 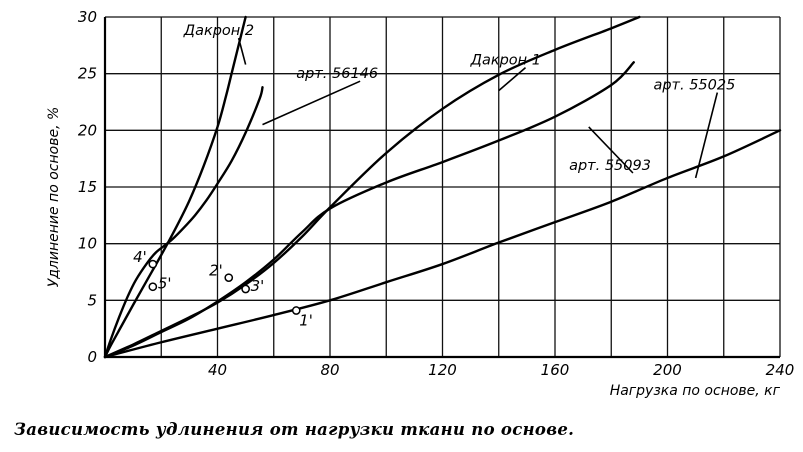 What do you see at coordinates (87, 130) in the screenshot?
I see `y-tick-label: 20` at bounding box center [87, 130].